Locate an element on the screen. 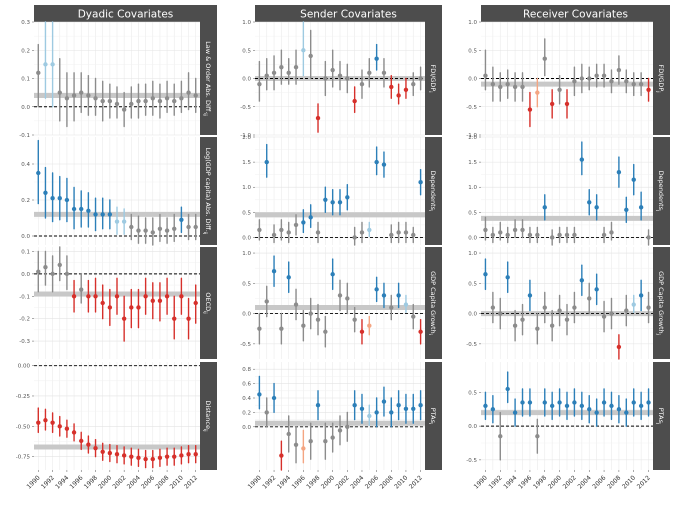  x-tick-label: 1992 is located at coordinates (269, 482).